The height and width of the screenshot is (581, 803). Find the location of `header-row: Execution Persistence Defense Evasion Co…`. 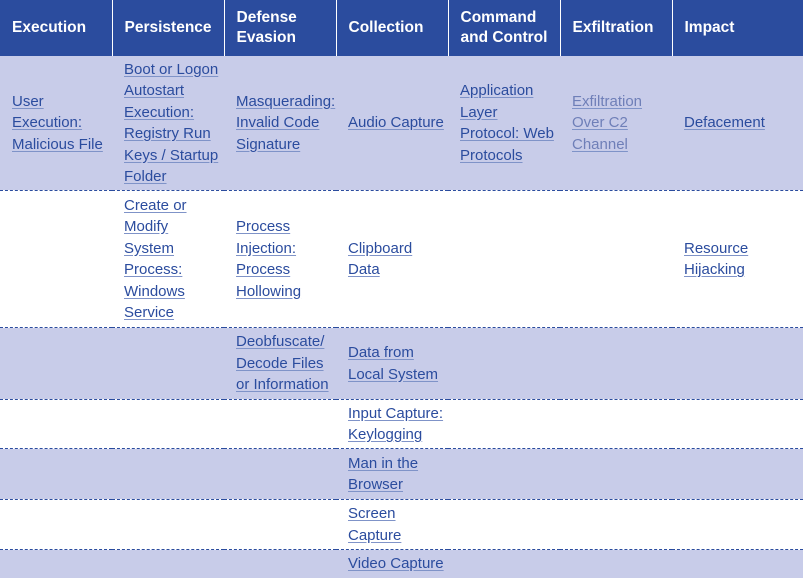

header-row: Execution Persistence Defense Evasion Co… is located at coordinates (401, 28).